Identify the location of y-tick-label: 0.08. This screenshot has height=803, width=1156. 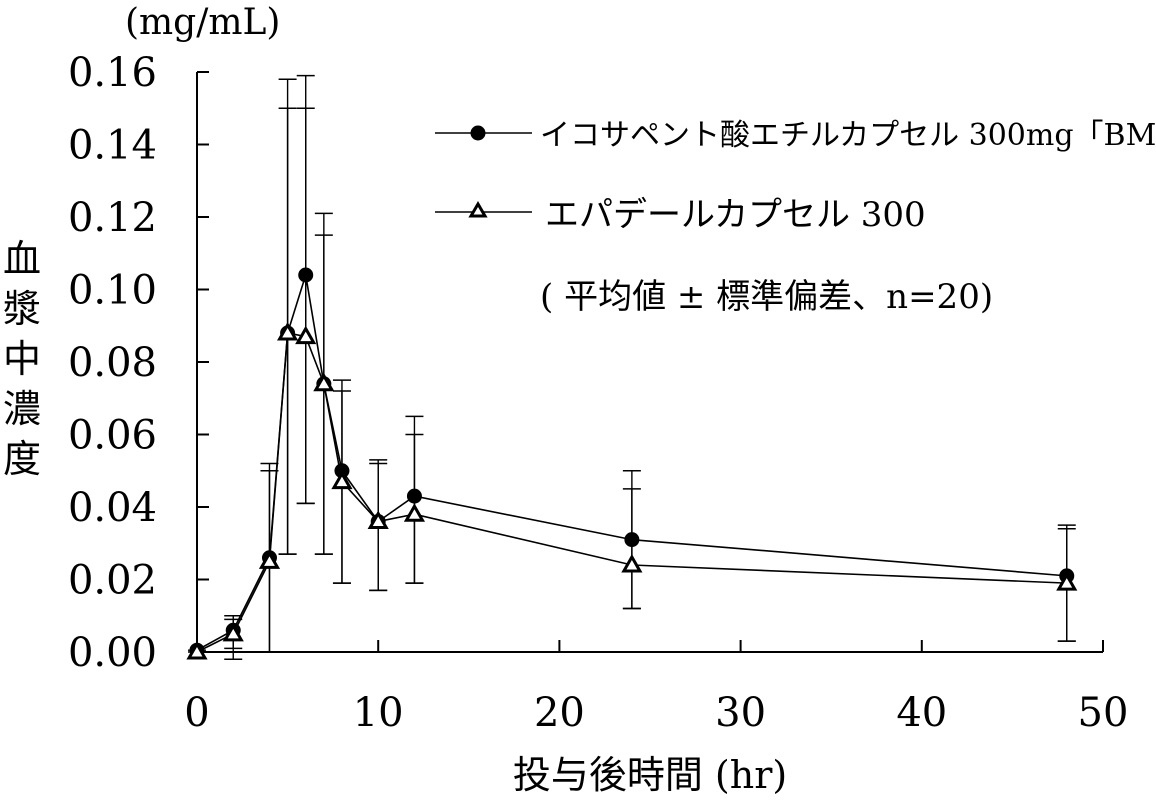
(112, 363).